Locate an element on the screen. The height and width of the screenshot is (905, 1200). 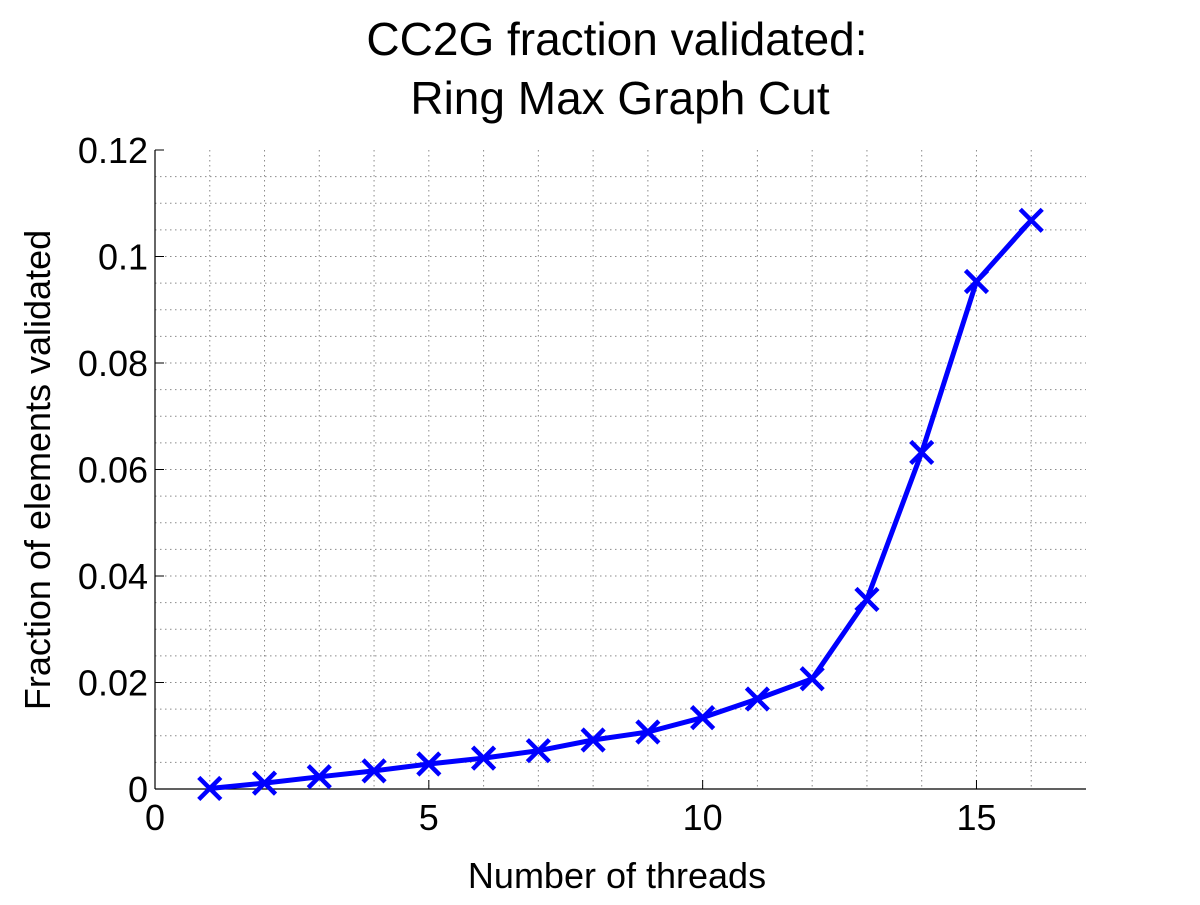
chart-title-line-2: Ring Max Graph Cut is located at coordinates (619, 98).